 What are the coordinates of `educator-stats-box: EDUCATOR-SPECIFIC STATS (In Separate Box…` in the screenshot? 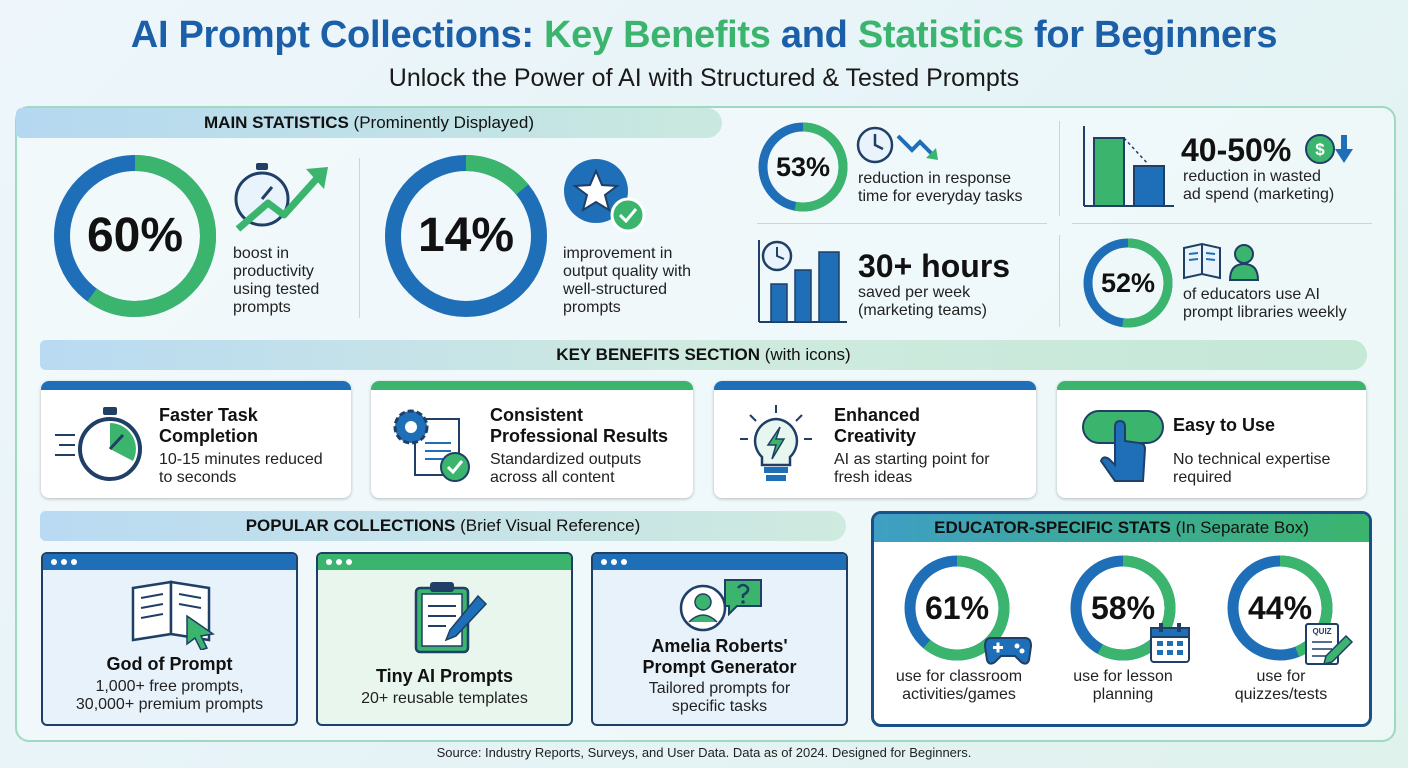 It's located at (1121, 619).